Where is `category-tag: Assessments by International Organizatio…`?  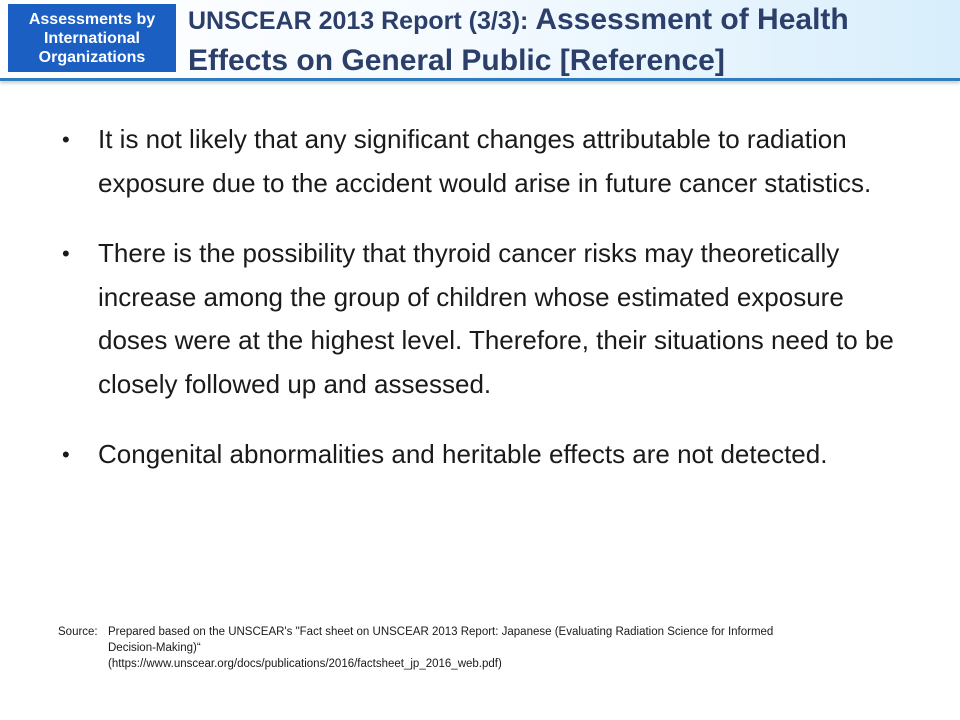 category-tag: Assessments by International Organizatio… is located at coordinates (92, 38).